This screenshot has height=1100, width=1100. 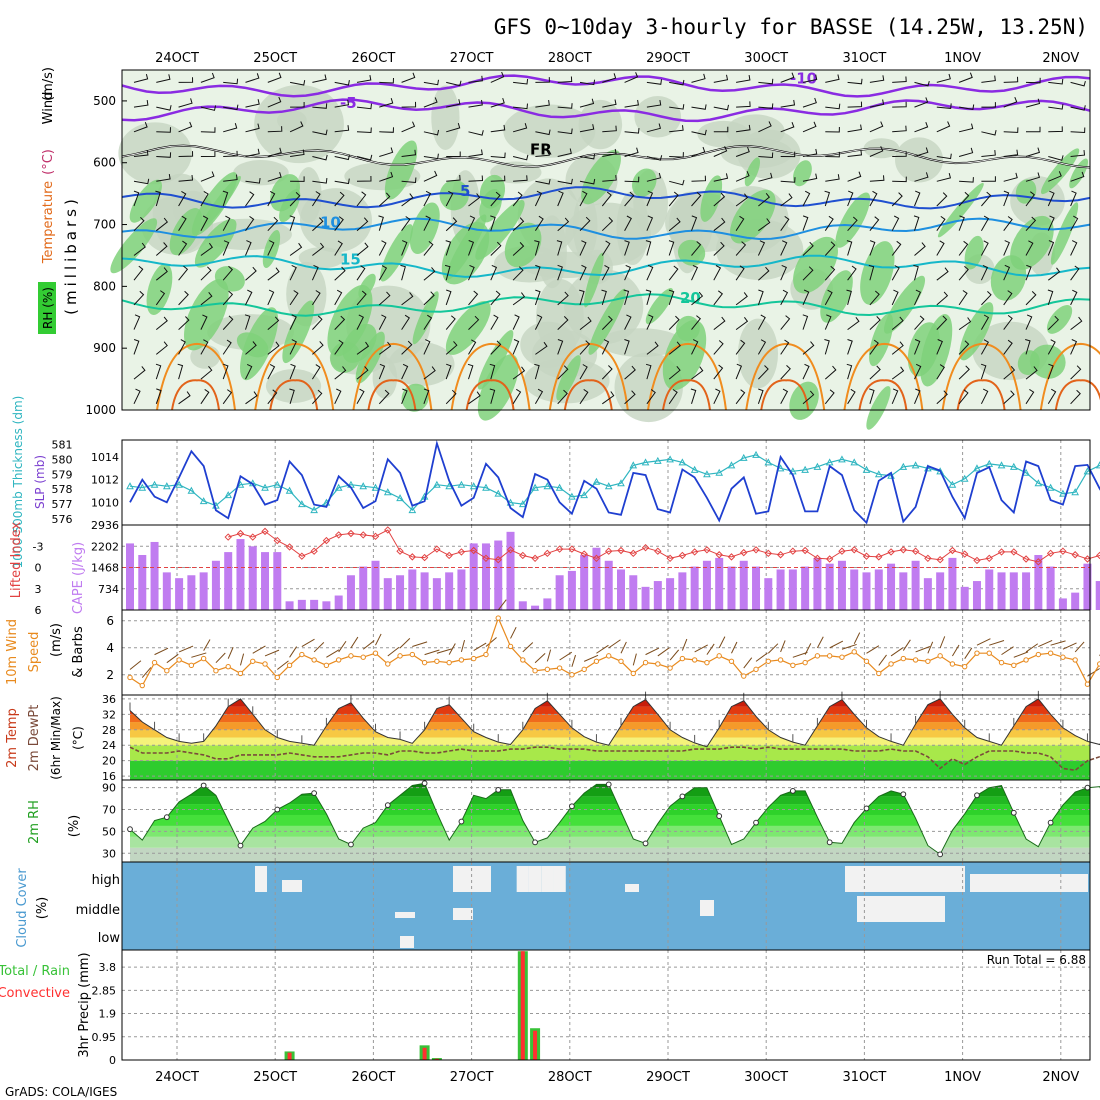 What do you see at coordinates (104, 348) in the screenshot?
I see `axis-tick-label: 900` at bounding box center [104, 348].